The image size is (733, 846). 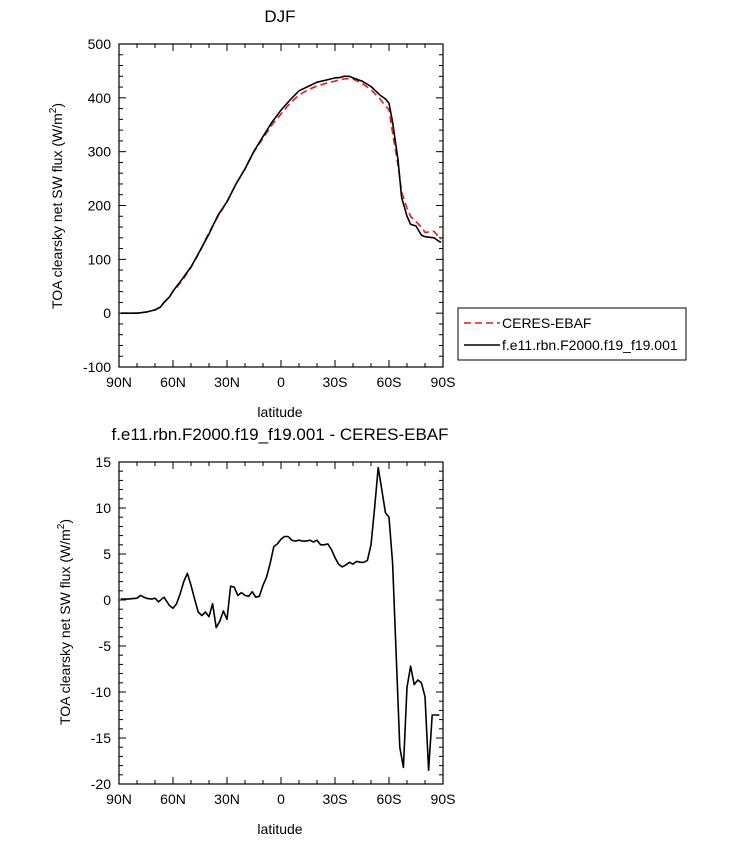 What do you see at coordinates (100, 98) in the screenshot?
I see `top-y-tick-label: 400` at bounding box center [100, 98].